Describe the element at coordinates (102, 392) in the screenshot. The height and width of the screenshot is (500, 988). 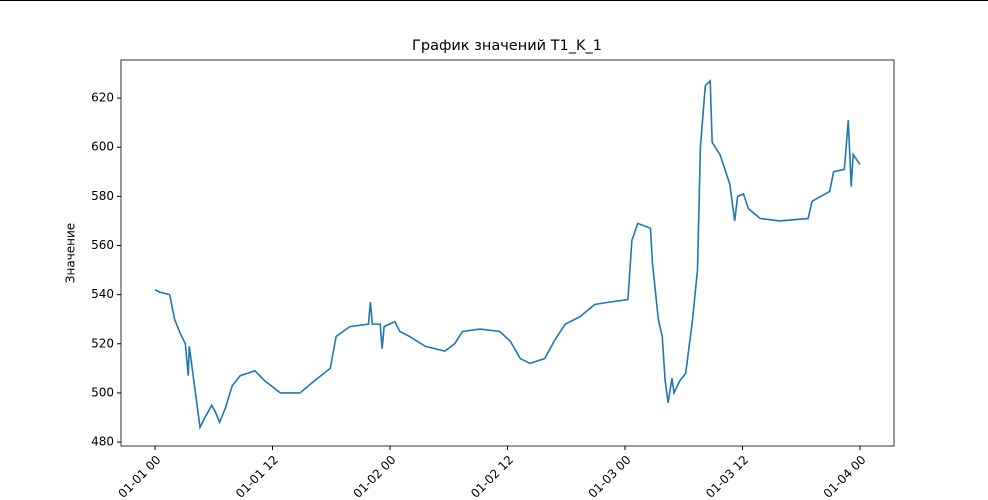
I see `y-tick-label: 500` at that location.